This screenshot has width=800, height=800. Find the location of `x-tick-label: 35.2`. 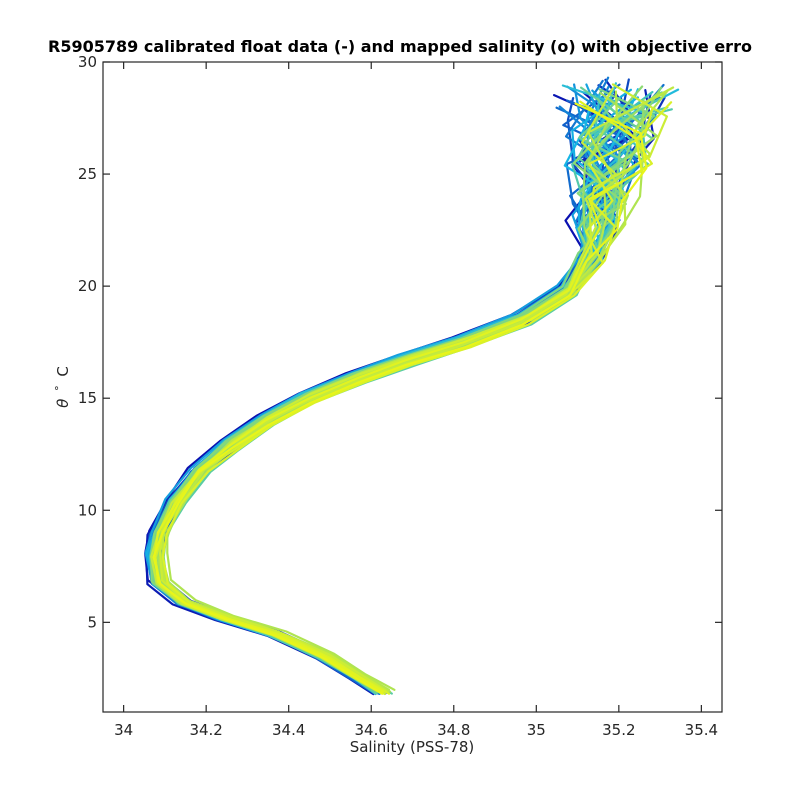

x-tick-label: 35.2 is located at coordinates (618, 730).